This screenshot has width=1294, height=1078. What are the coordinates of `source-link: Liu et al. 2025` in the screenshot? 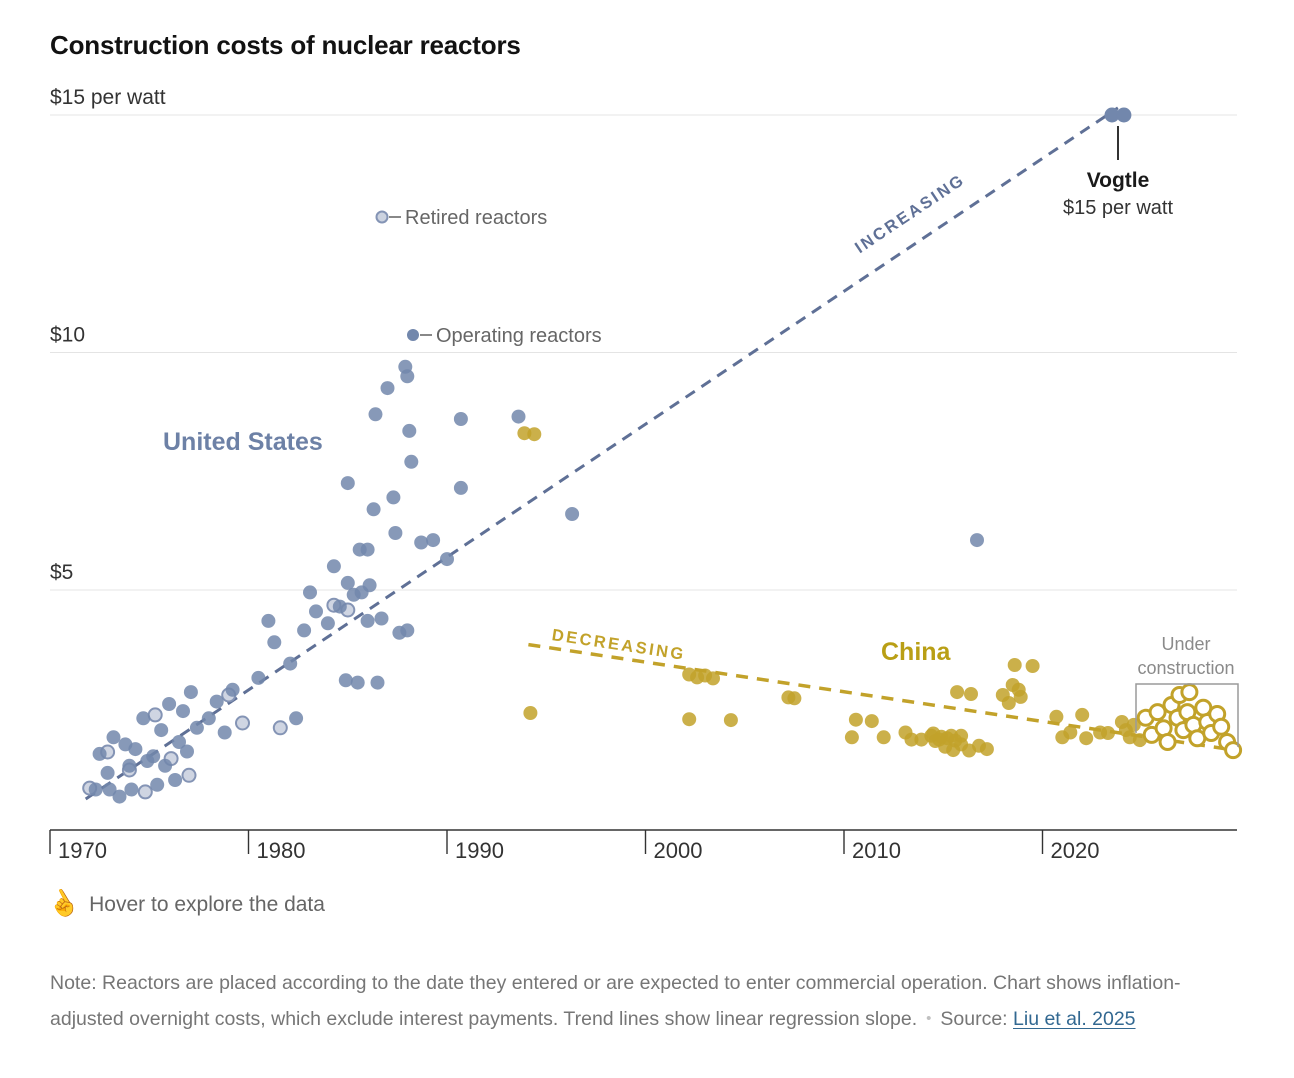 It's located at (1074, 1018).